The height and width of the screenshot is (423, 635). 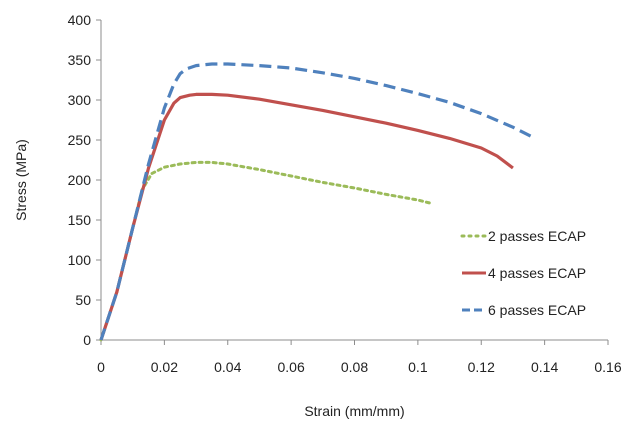 What do you see at coordinates (164, 367) in the screenshot?
I see `x-tick-label: 0.02` at bounding box center [164, 367].